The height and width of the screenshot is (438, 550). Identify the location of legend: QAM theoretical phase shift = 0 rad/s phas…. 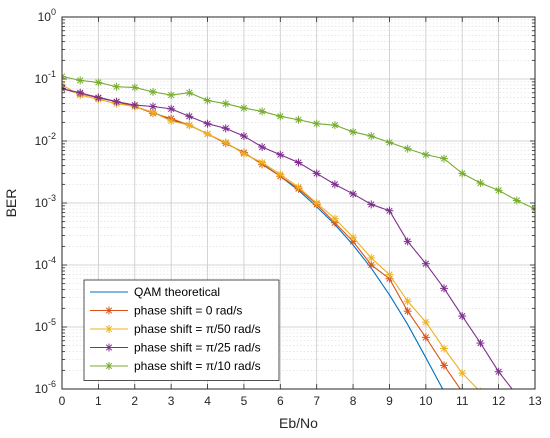
(181, 330).